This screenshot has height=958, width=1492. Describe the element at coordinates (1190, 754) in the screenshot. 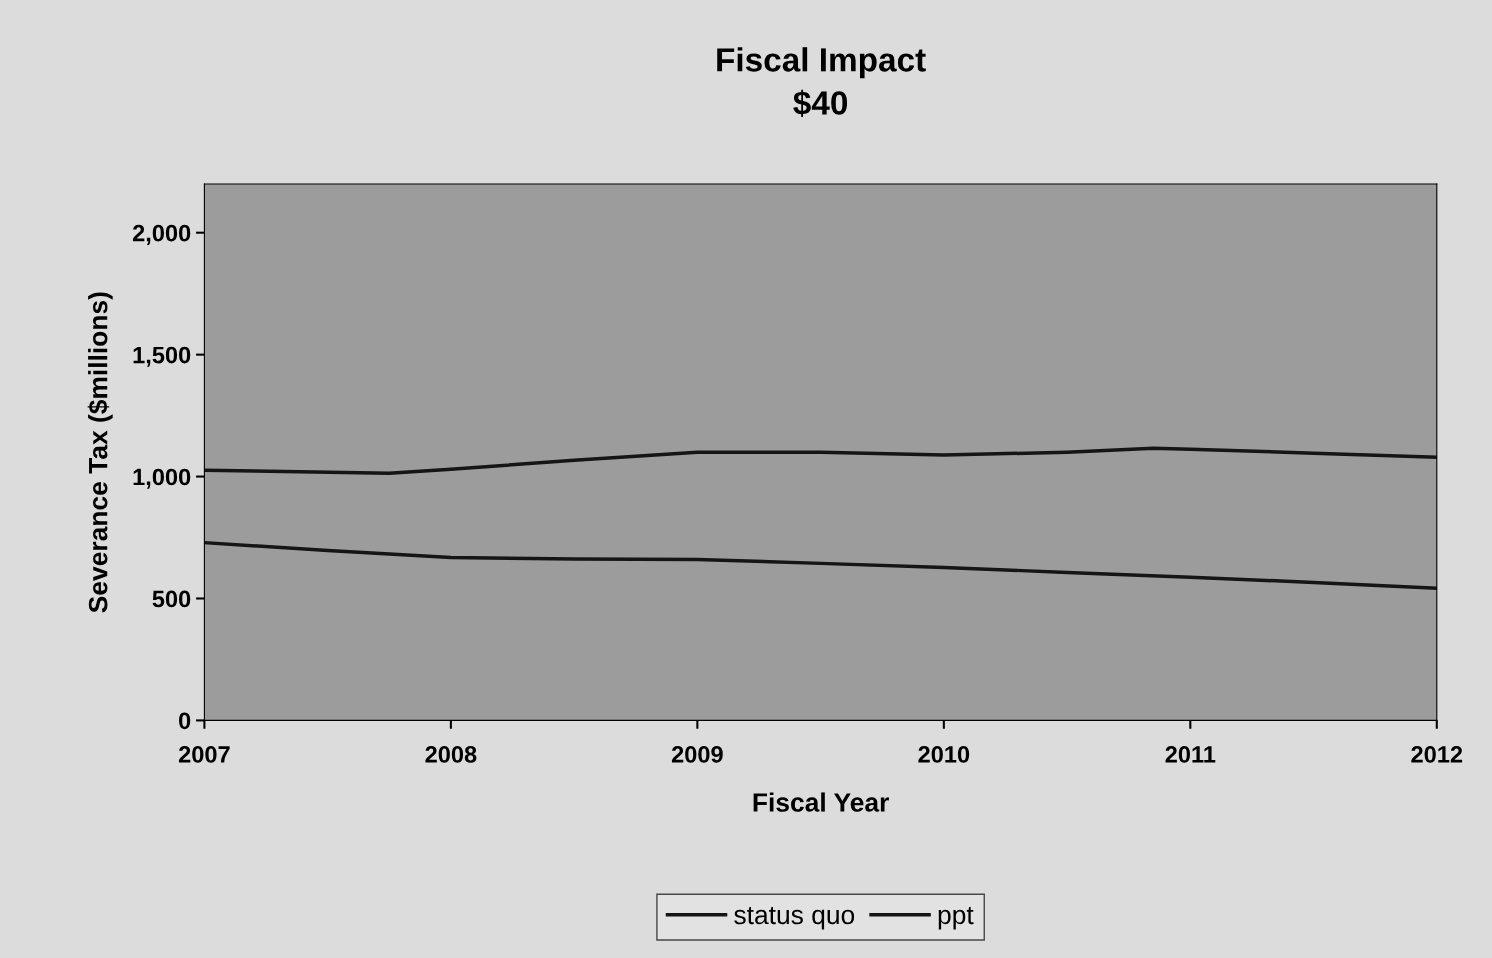

I see `x-tick-label: 2011` at that location.